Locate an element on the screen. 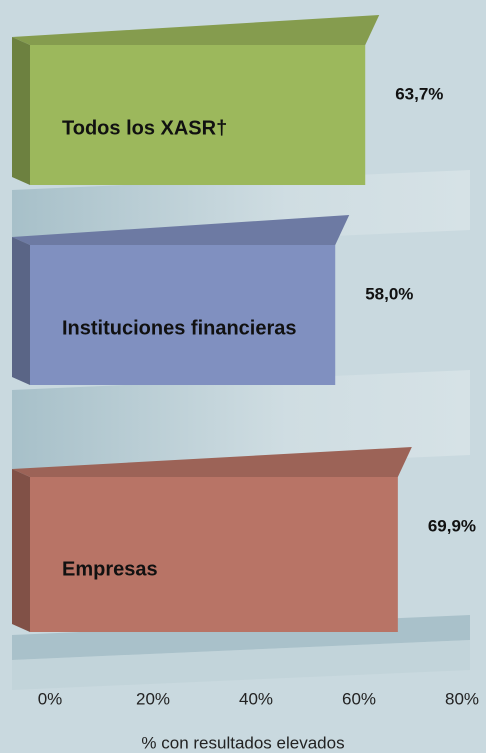 The height and width of the screenshot is (753, 486). x-tick-label: 20% is located at coordinates (153, 698).